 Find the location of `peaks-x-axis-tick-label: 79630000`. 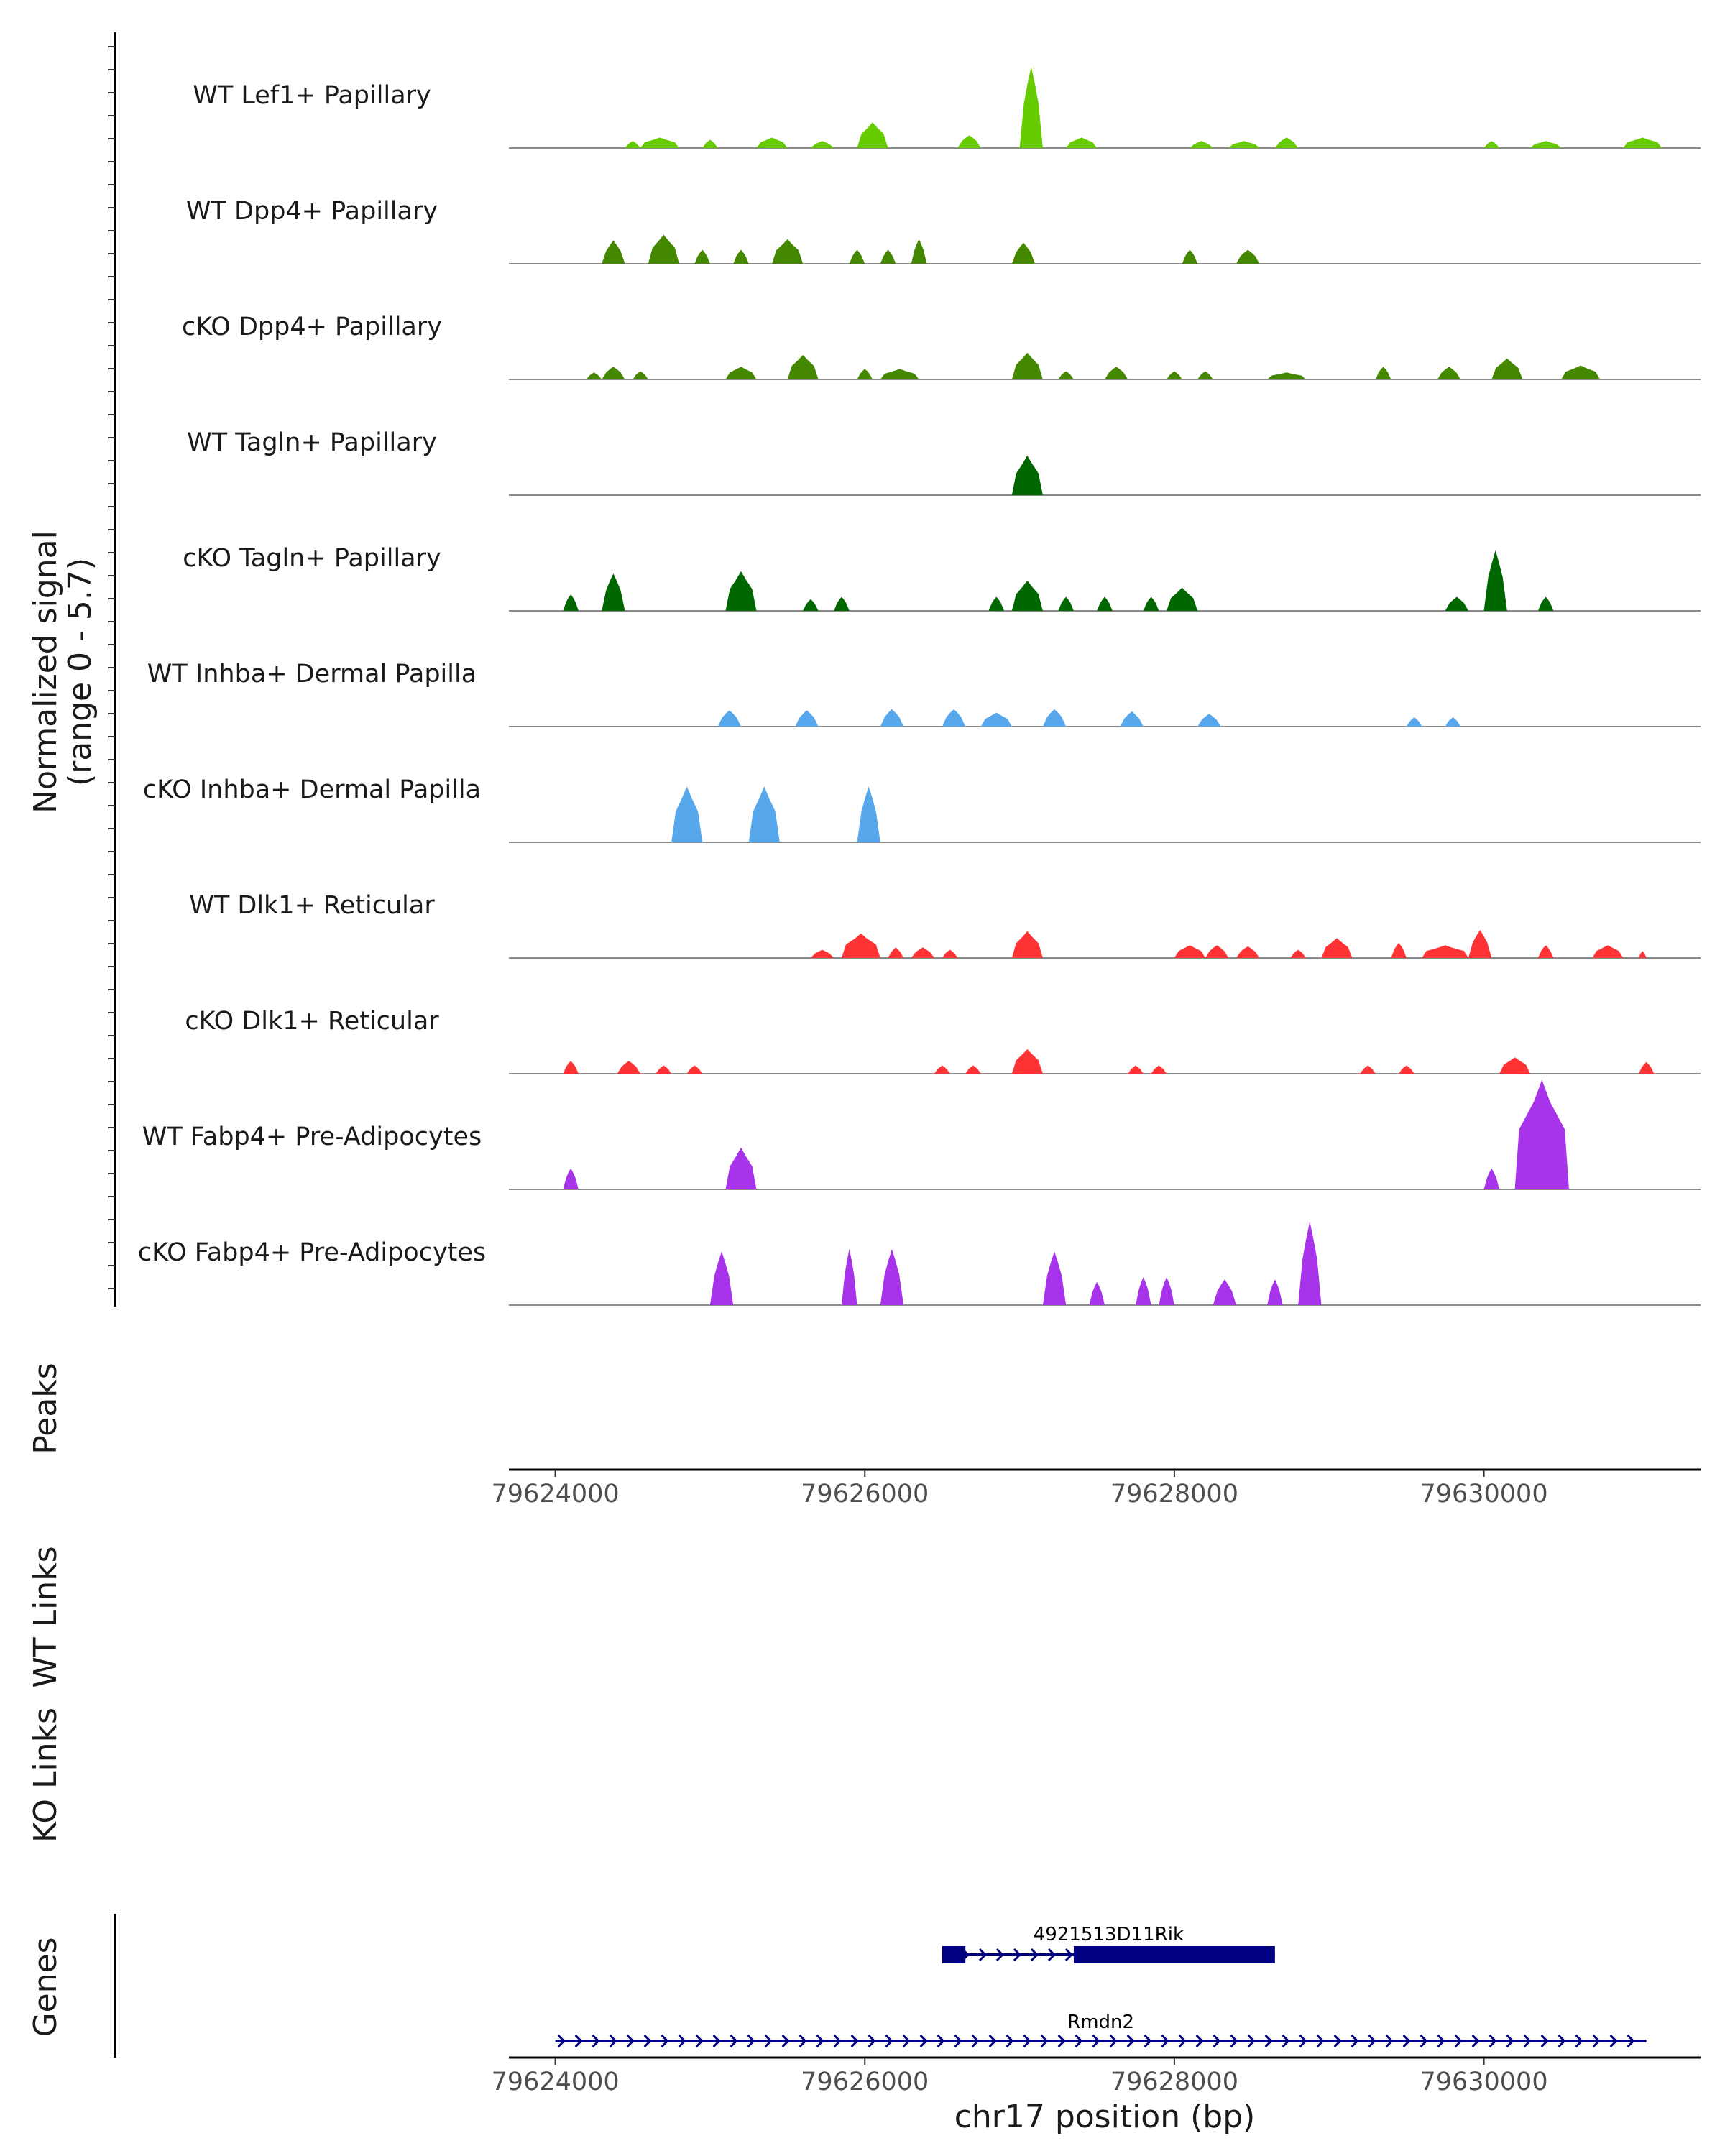

peaks-x-axis-tick-label: 79630000 is located at coordinates (1483, 1494).